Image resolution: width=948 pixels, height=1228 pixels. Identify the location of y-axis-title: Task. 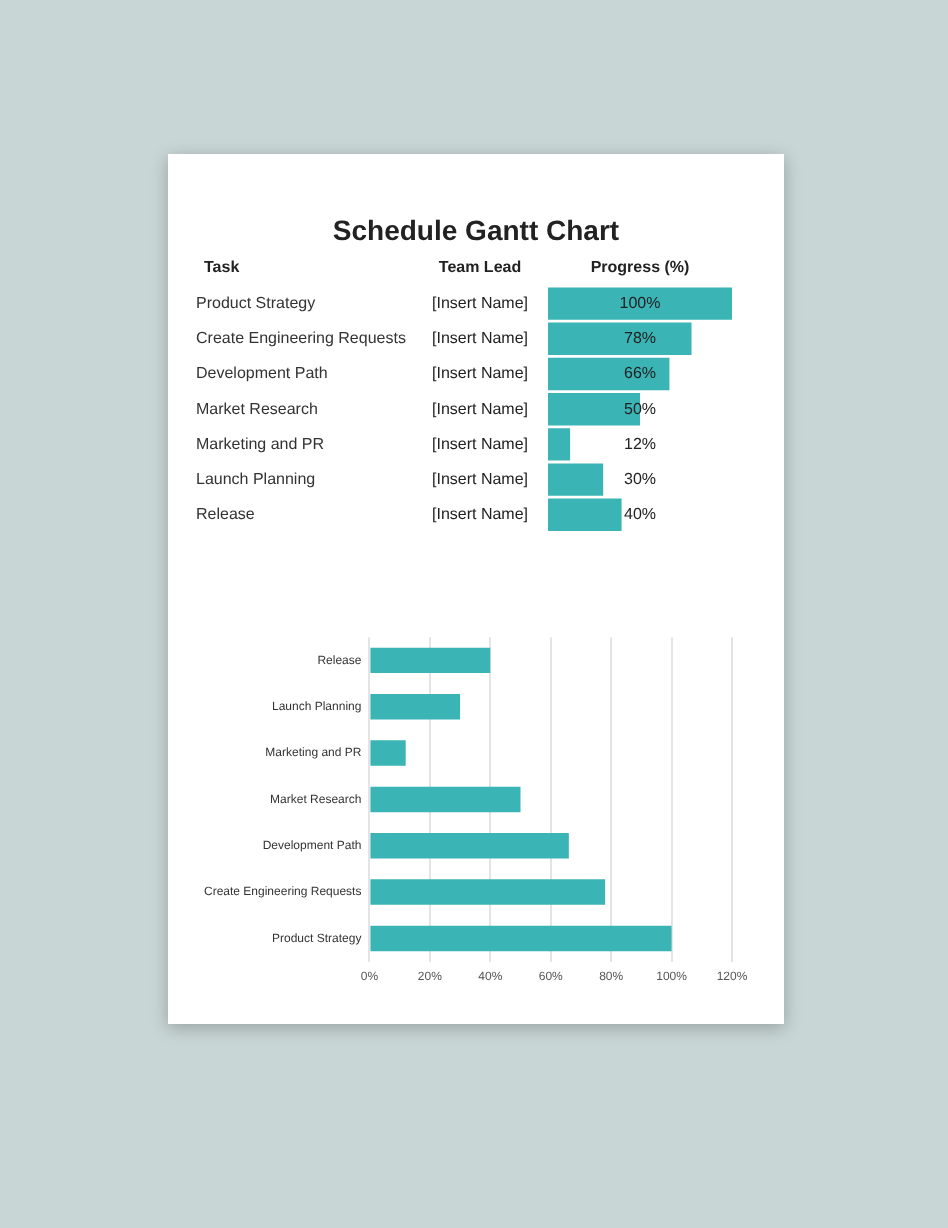
(222, 267).